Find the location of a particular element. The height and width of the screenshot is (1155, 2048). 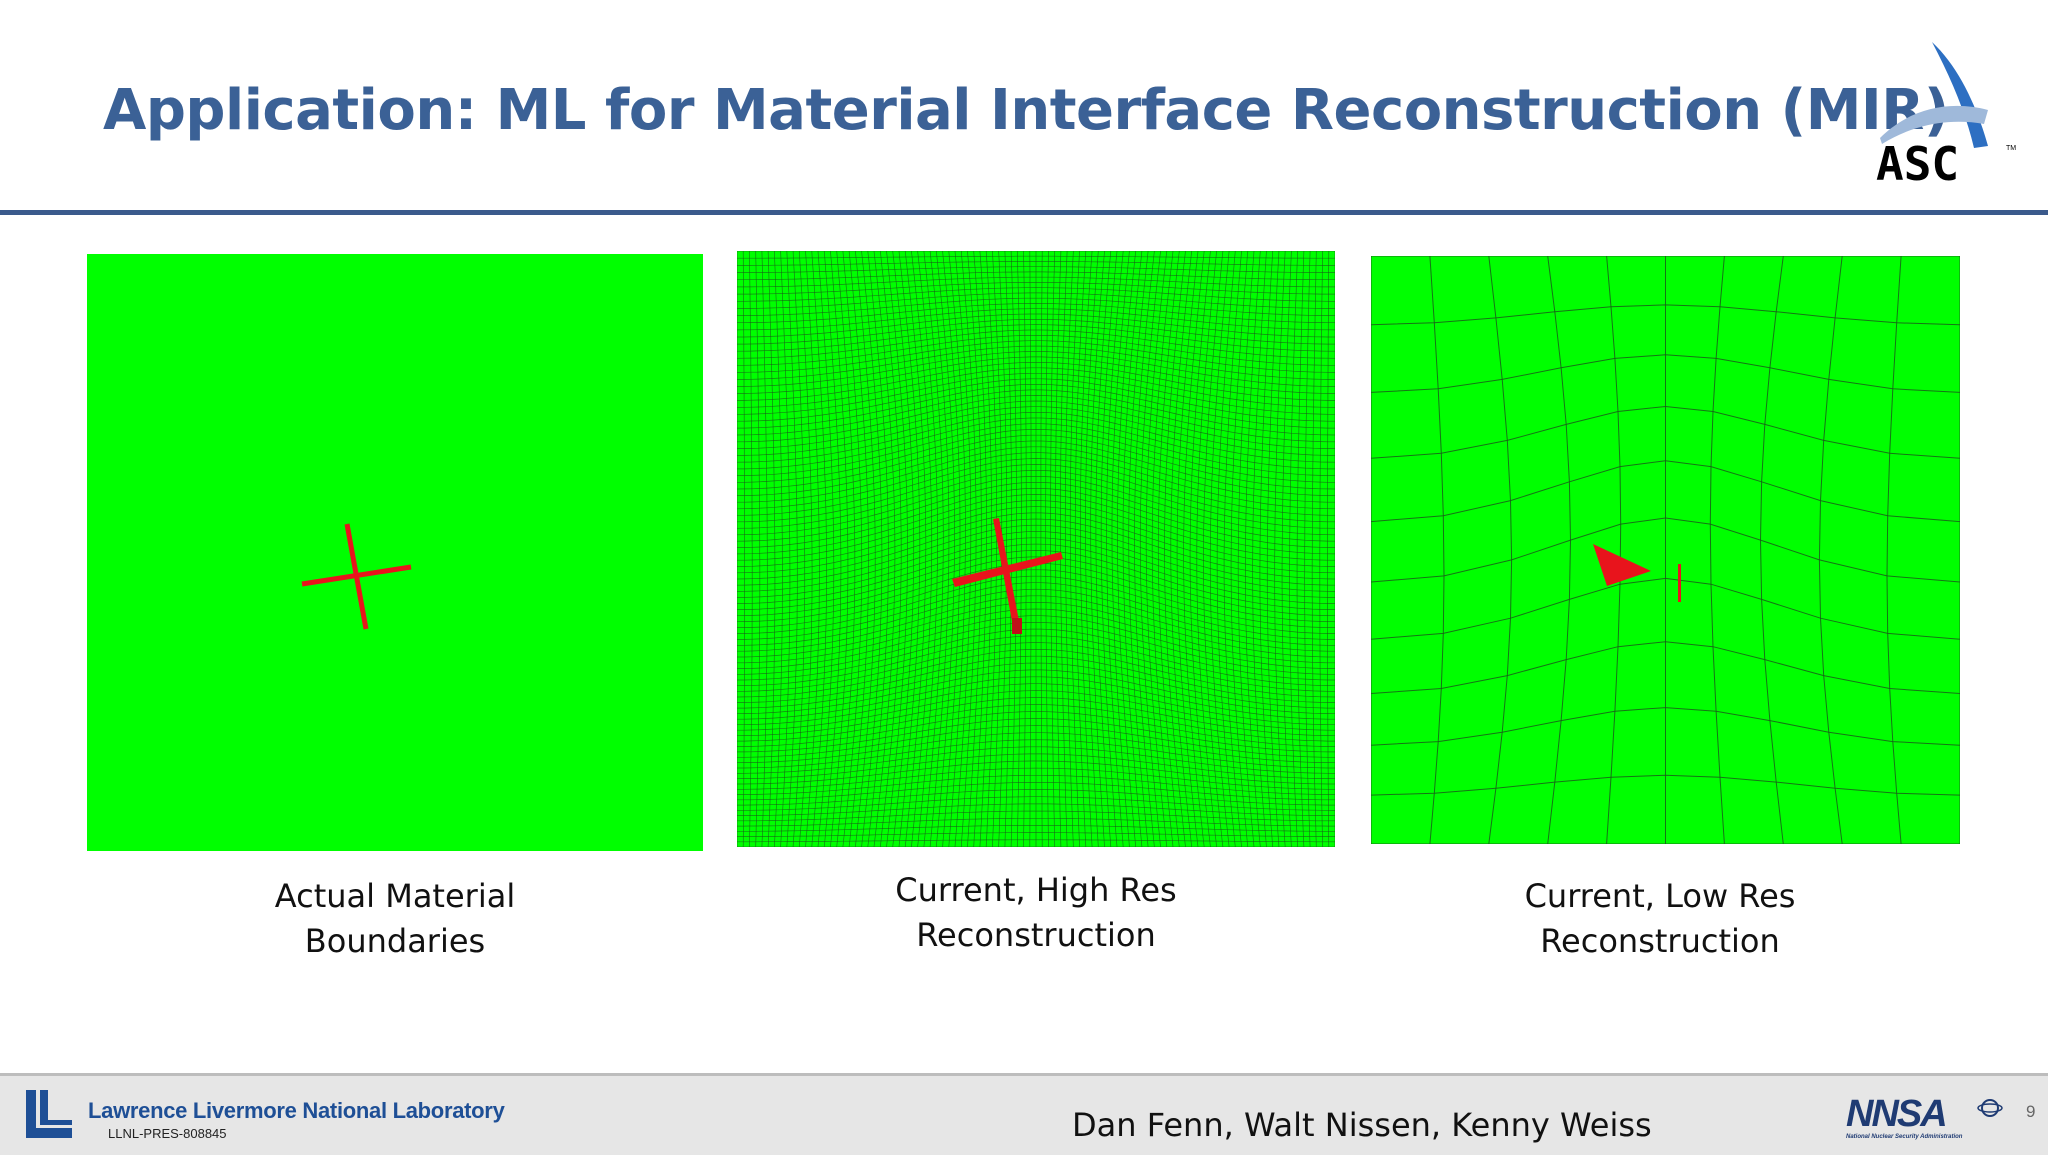

caption-low-line1: Current, Low Res is located at coordinates (1660, 896).